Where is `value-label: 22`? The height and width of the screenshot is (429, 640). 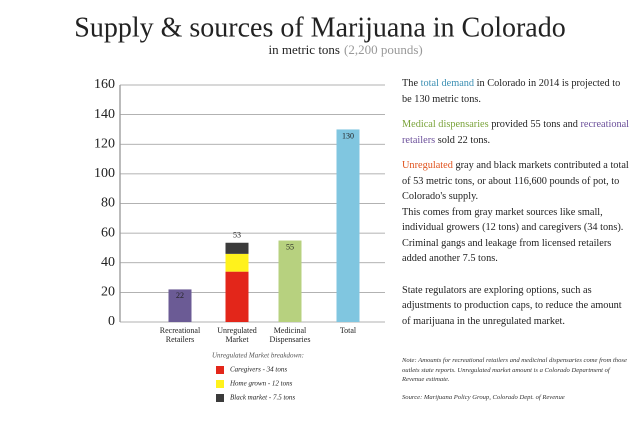 value-label: 22 is located at coordinates (180, 295).